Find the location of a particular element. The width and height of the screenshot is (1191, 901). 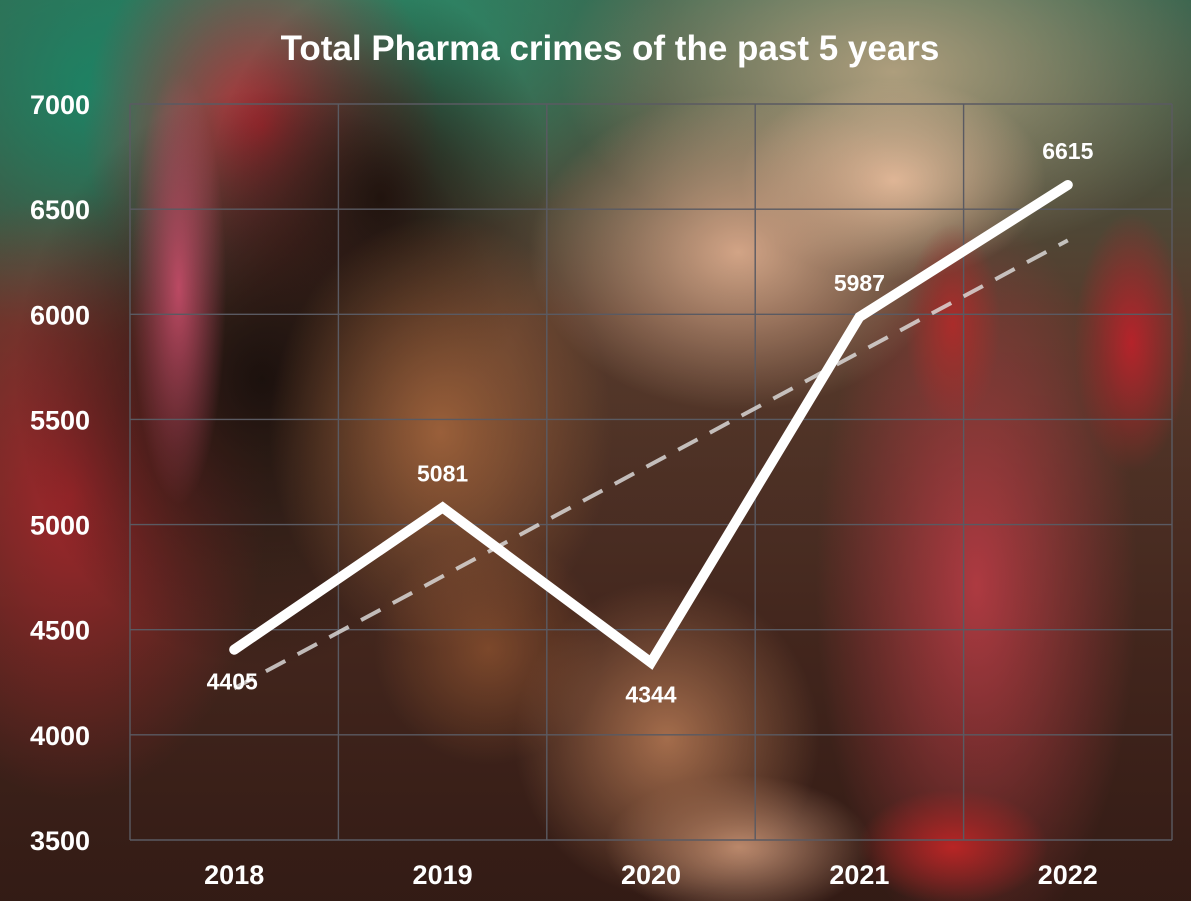

x-tick-label: 2021 is located at coordinates (859, 875).